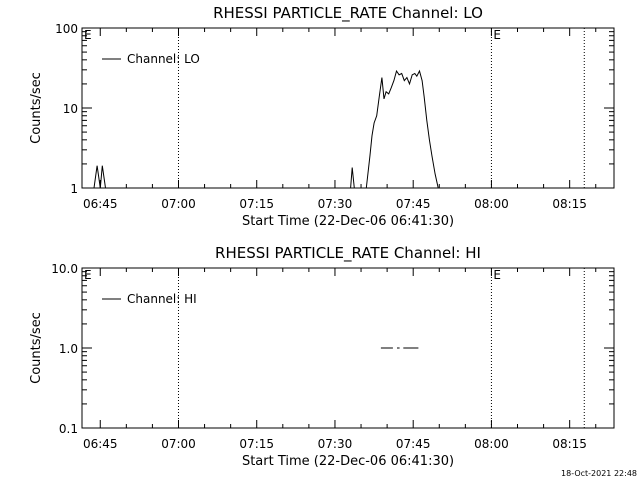 The height and width of the screenshot is (480, 640). Describe the element at coordinates (68, 349) in the screenshot. I see `y-tick-label: 1.0` at that location.